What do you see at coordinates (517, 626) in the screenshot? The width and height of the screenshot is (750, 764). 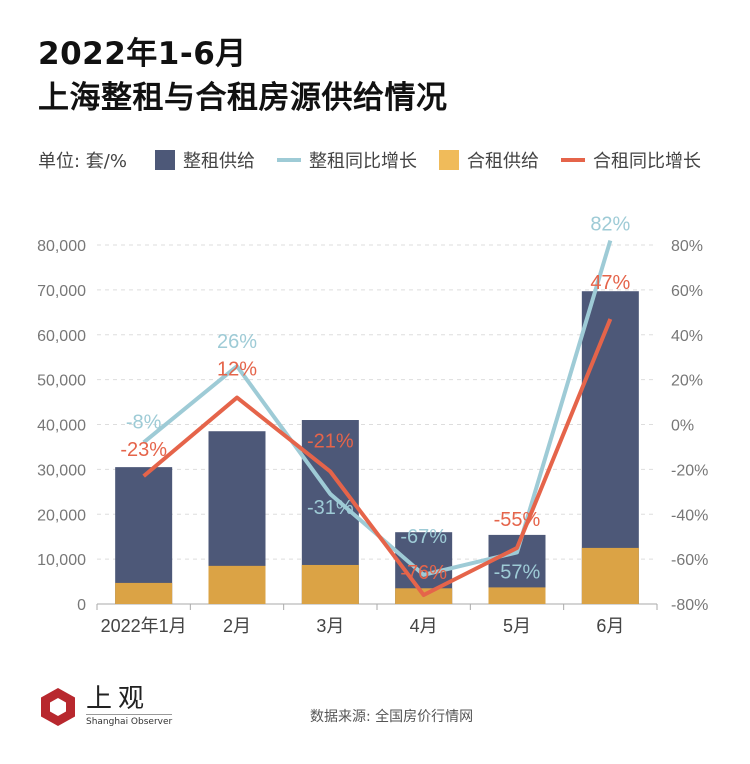 I see `x-tick-label: 5月` at bounding box center [517, 626].